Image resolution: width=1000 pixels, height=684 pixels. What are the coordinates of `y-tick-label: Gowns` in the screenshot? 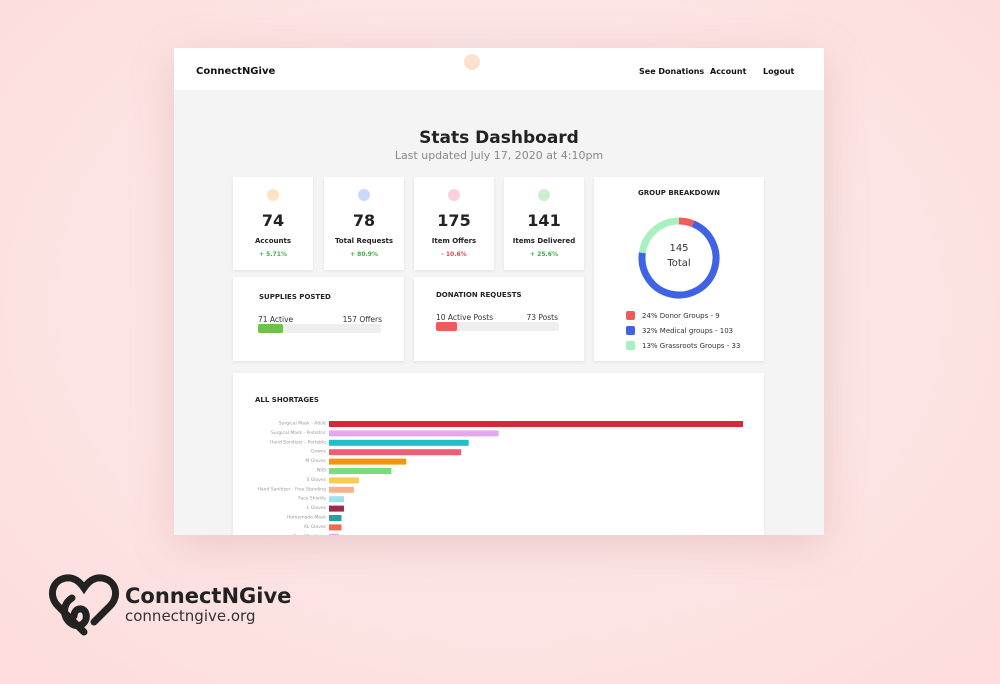 It's located at (319, 452).